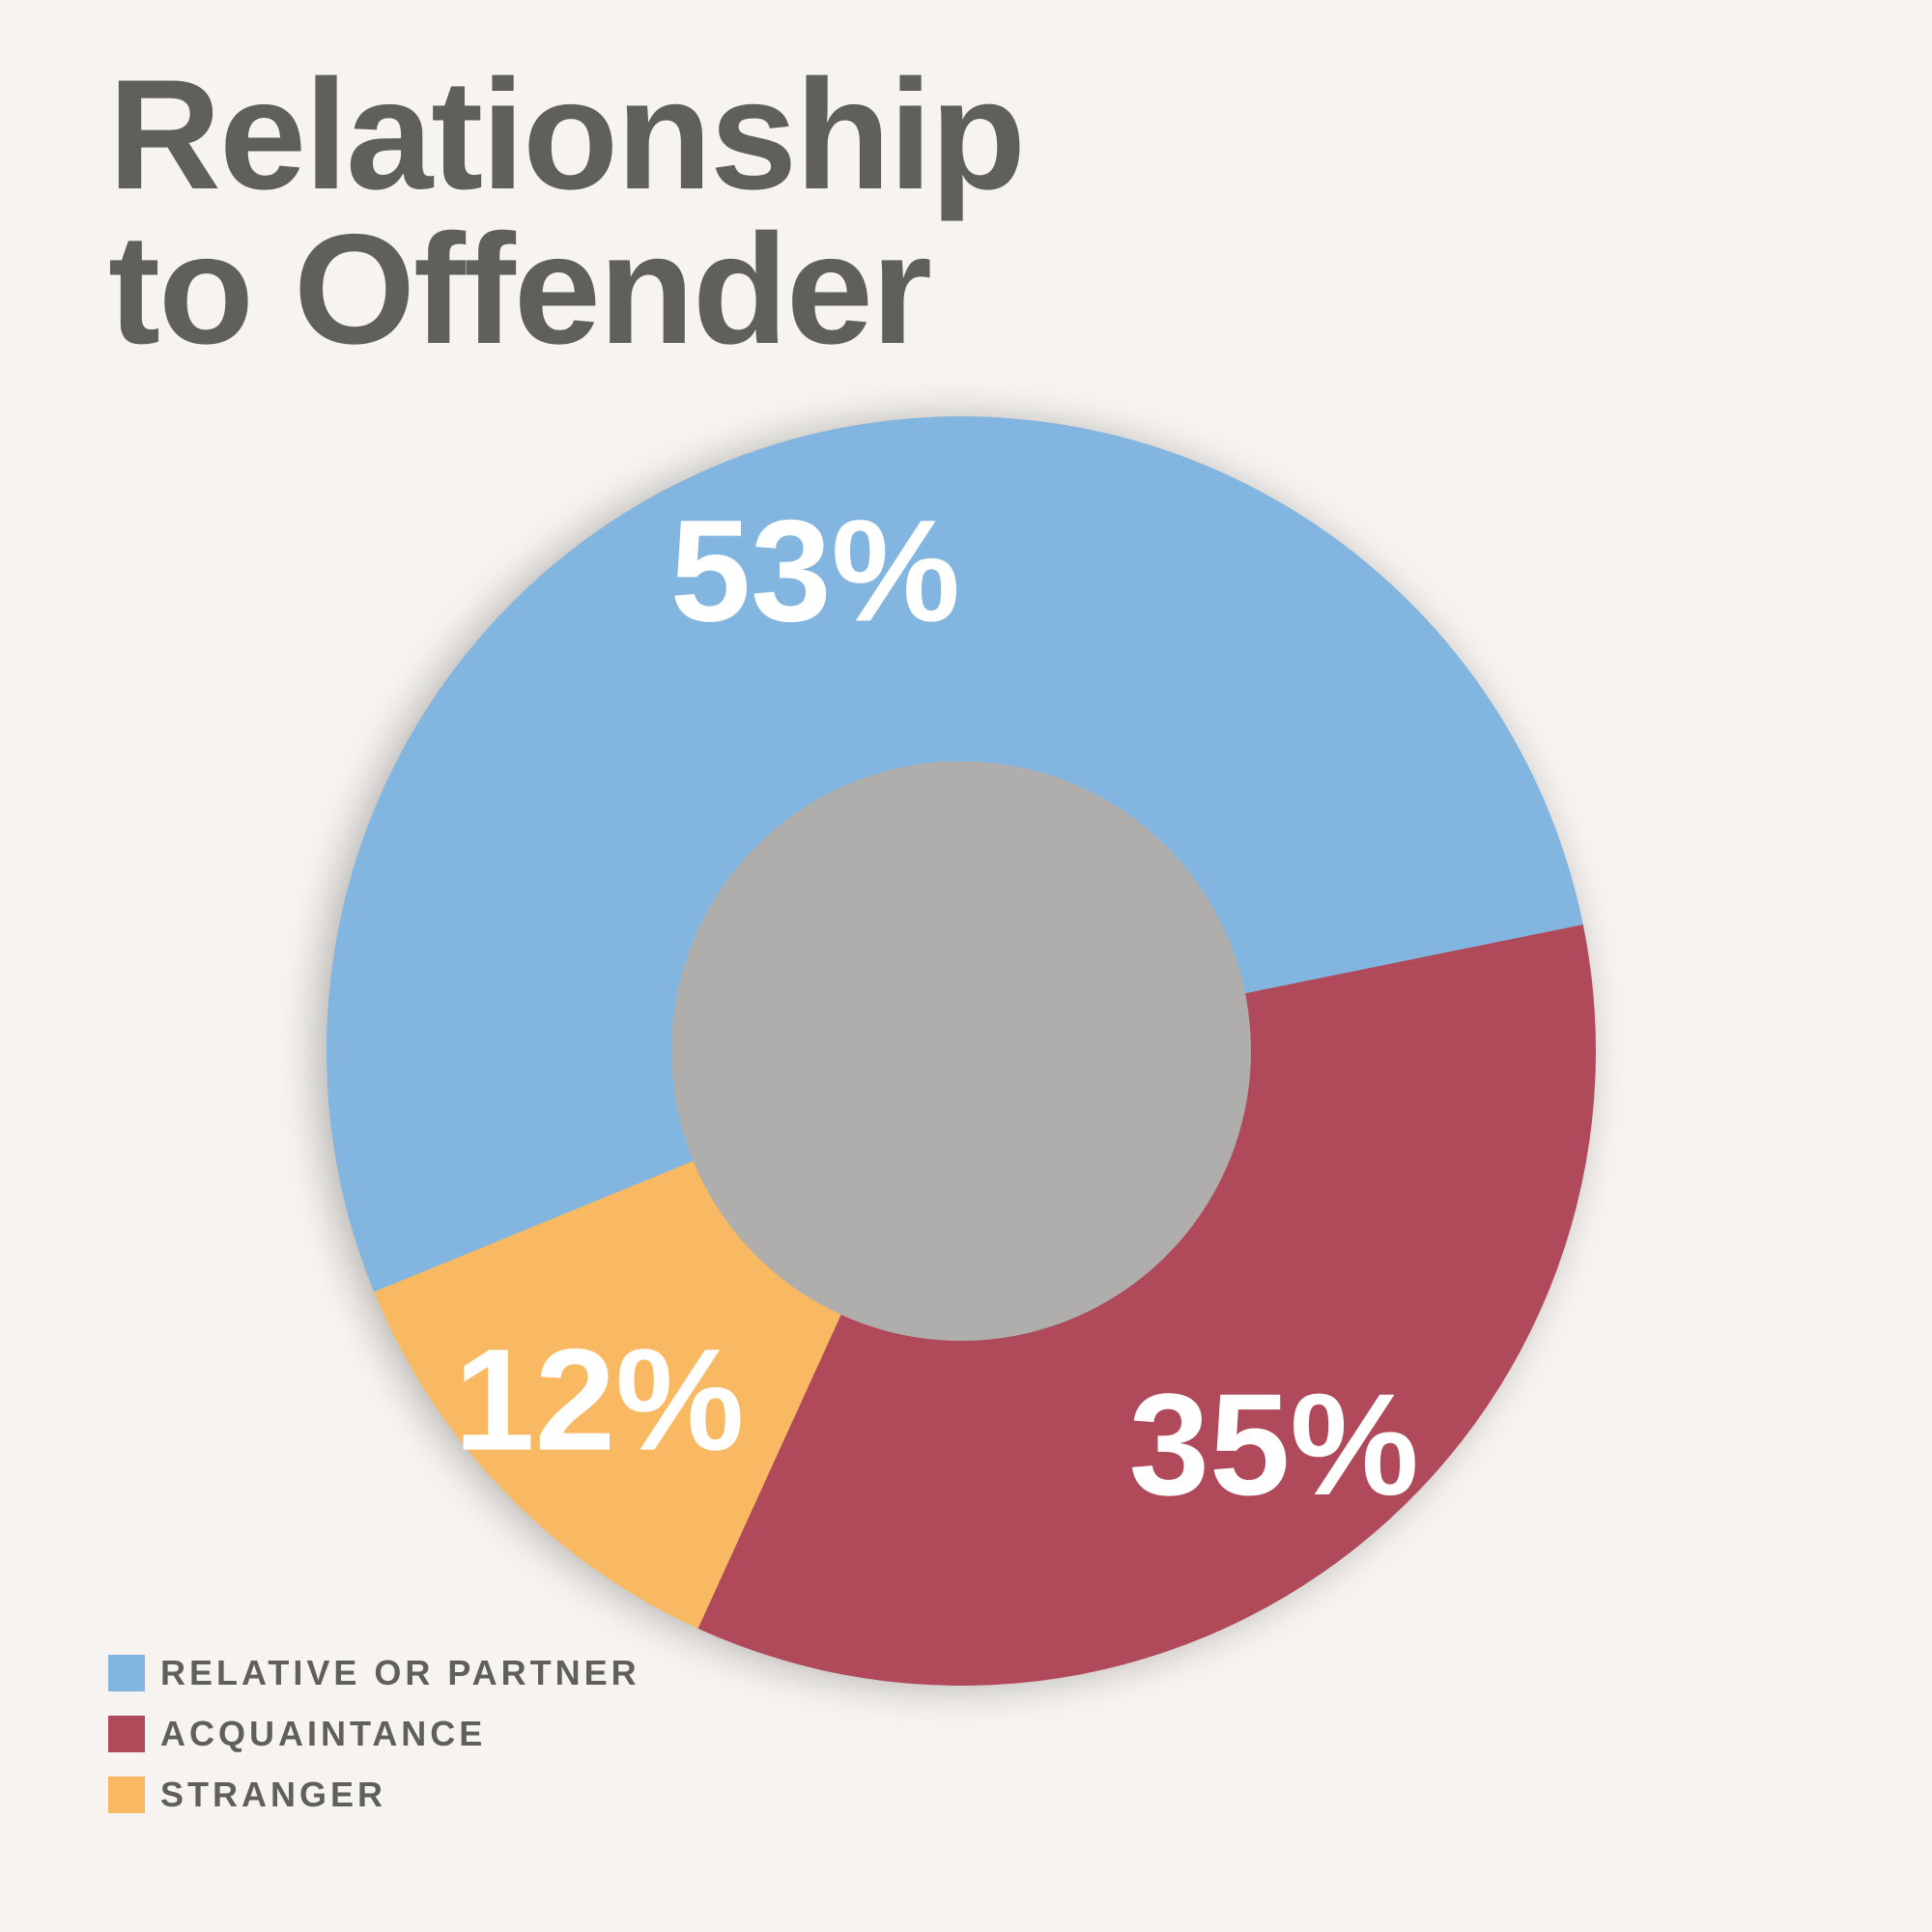 This screenshot has height=1932, width=1932. Describe the element at coordinates (599, 1400) in the screenshot. I see `slice-label-stranger: 12%` at that location.